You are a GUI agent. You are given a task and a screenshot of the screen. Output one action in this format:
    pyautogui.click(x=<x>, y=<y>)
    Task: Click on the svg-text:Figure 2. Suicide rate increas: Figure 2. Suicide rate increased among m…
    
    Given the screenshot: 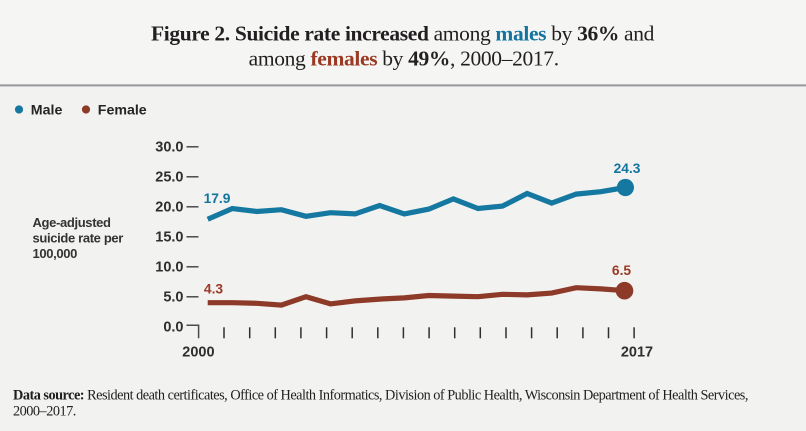 What is the action you would take?
    pyautogui.click(x=403, y=34)
    